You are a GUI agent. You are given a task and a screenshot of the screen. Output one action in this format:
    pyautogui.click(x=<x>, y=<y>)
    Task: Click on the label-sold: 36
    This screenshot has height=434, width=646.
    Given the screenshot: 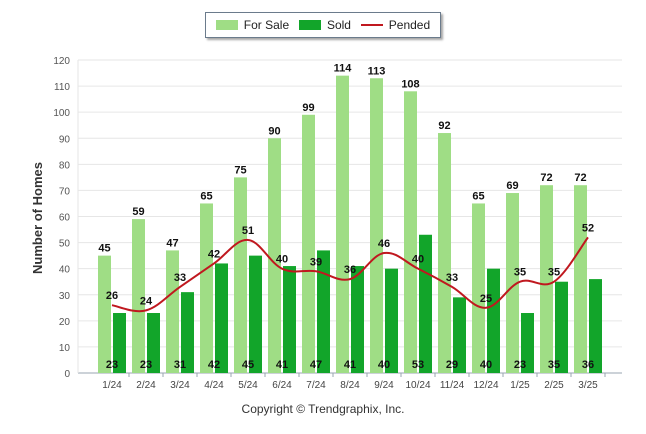 What is the action you would take?
    pyautogui.click(x=588, y=365)
    